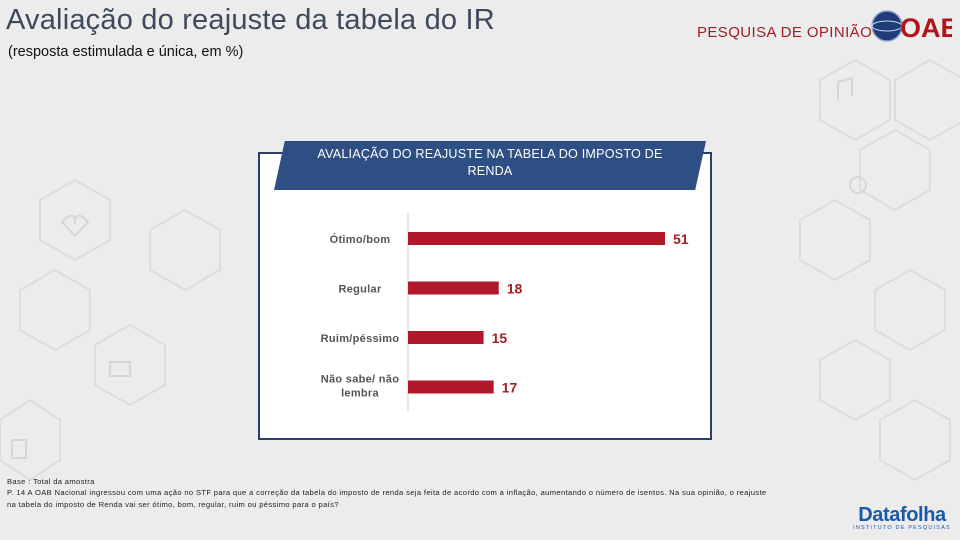  Describe the element at coordinates (510, 388) in the screenshot. I see `data-label: 17` at that location.